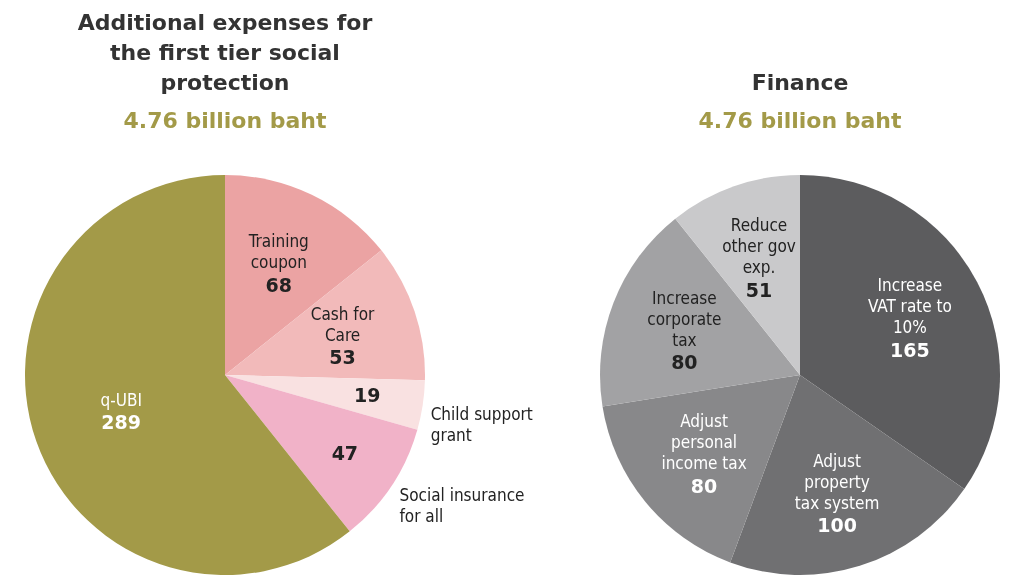 The width and height of the screenshot is (1022, 581). I want to click on data-label: 100, so click(837, 525).